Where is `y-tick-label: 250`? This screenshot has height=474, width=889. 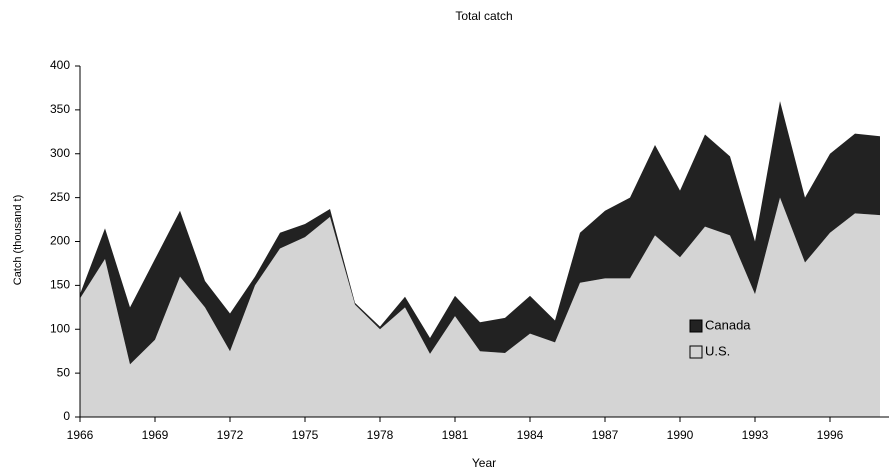
y-tick-label: 250 is located at coordinates (60, 197).